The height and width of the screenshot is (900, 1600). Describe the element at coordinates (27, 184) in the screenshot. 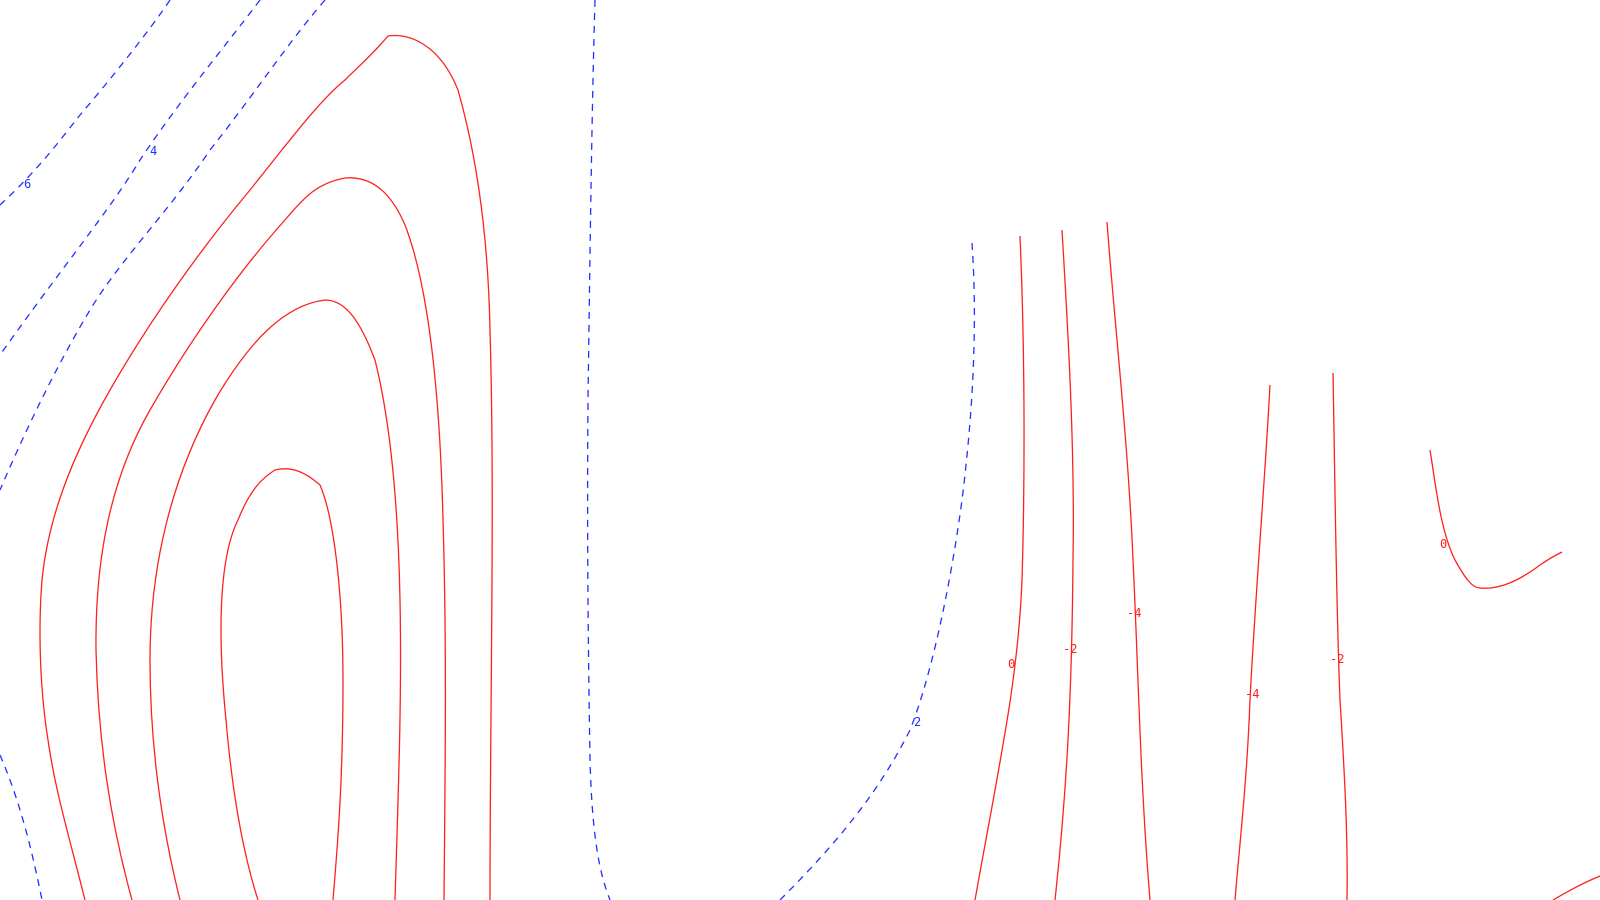

I see `contour-label-6: 6` at that location.